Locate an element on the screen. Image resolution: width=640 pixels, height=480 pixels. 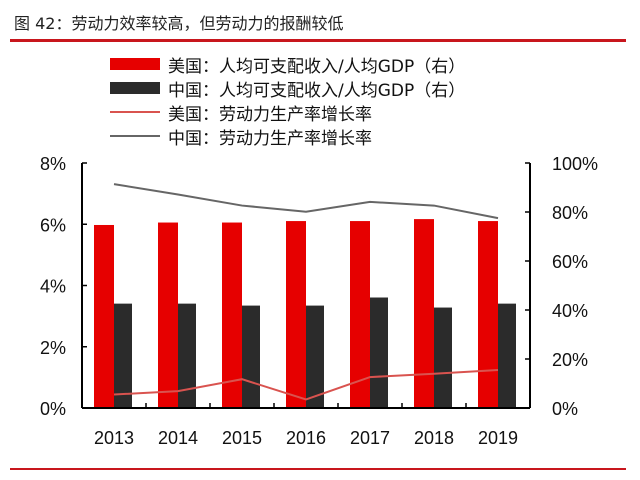
bar-us-2013 is located at coordinates (104, 316).